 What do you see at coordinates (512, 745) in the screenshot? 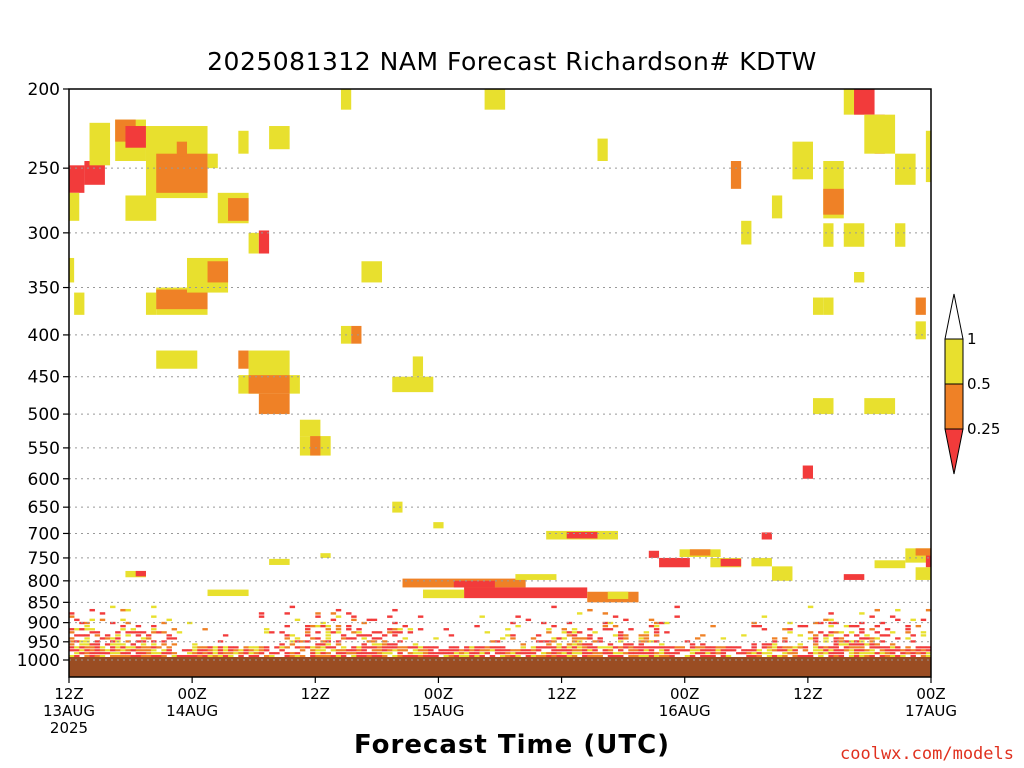
I see `x-axis-title: Forecast Time (UTC)` at bounding box center [512, 745].